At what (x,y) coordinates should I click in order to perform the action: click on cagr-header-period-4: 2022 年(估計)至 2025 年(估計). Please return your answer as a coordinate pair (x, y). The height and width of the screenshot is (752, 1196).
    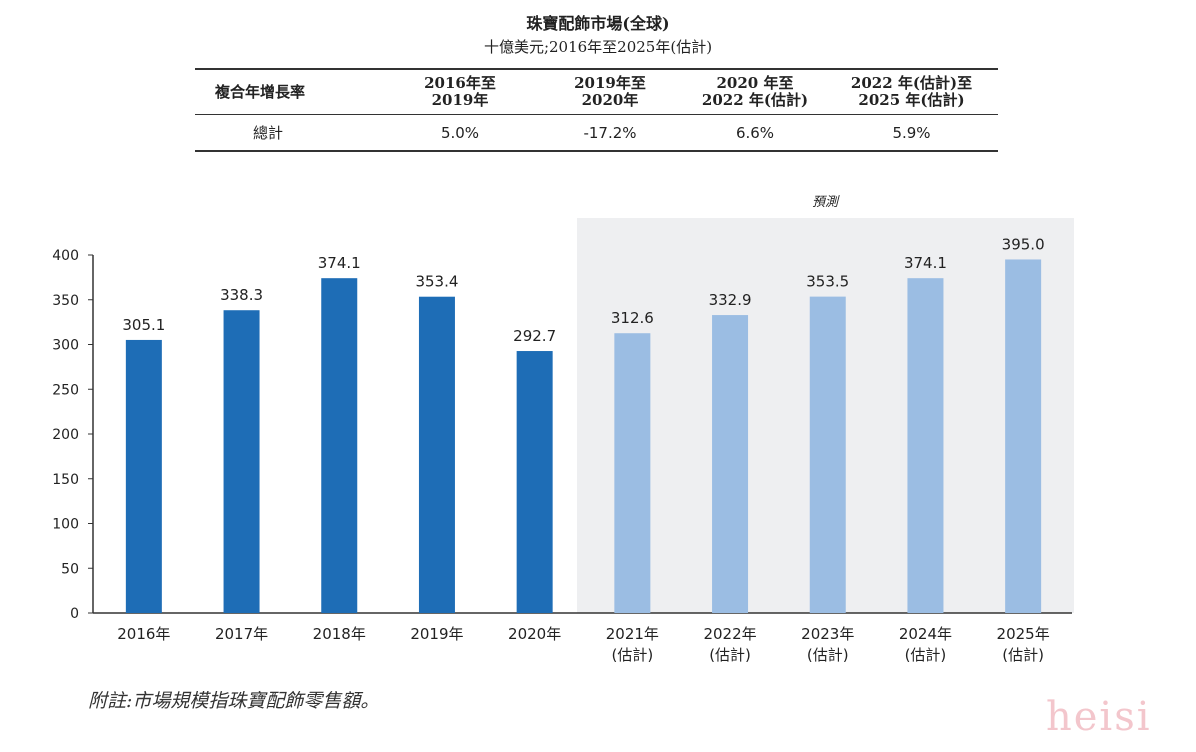
    Looking at the image, I should click on (911, 91).